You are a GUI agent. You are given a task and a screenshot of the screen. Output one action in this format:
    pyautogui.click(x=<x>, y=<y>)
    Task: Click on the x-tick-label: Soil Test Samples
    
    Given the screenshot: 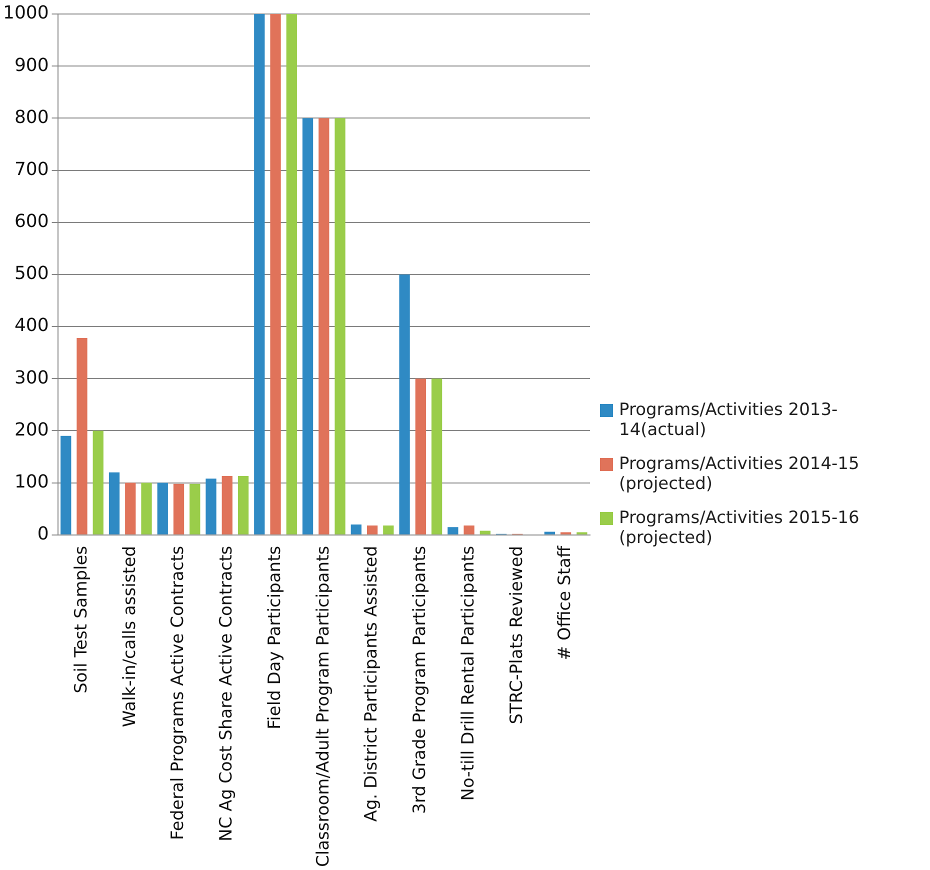 What is the action you would take?
    pyautogui.click(x=81, y=620)
    